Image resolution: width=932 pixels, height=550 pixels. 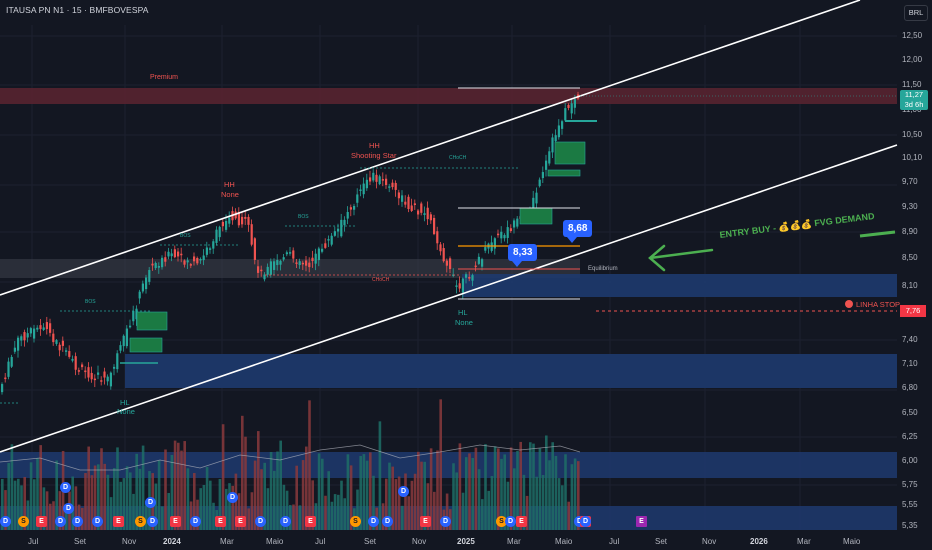 I want to click on time-tick-label: Jul, so click(x=33, y=541).